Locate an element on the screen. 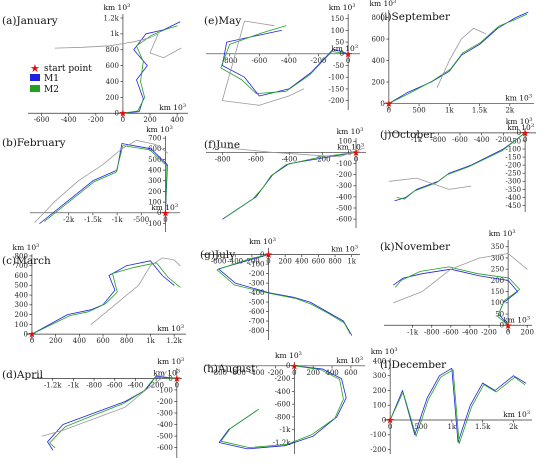 The width and height of the screenshot is (550, 473). y-tick-label: 1.2k is located at coordinates (112, 18).